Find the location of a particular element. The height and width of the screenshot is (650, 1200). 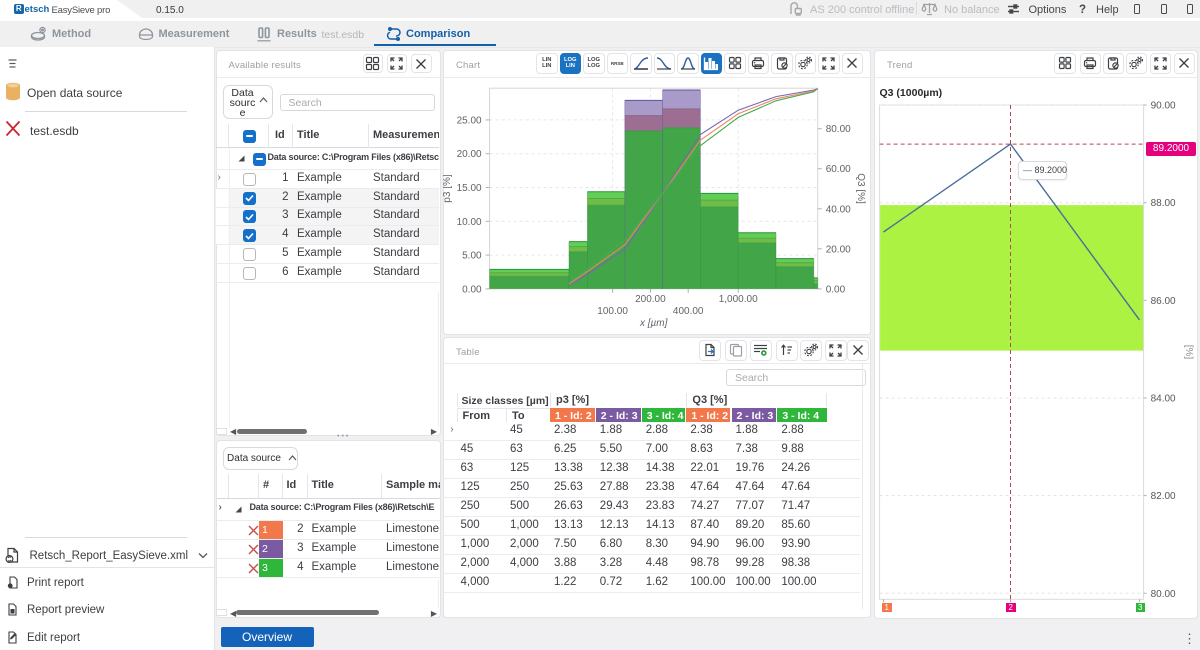

svg-text: 86.00 is located at coordinates (1163, 301).